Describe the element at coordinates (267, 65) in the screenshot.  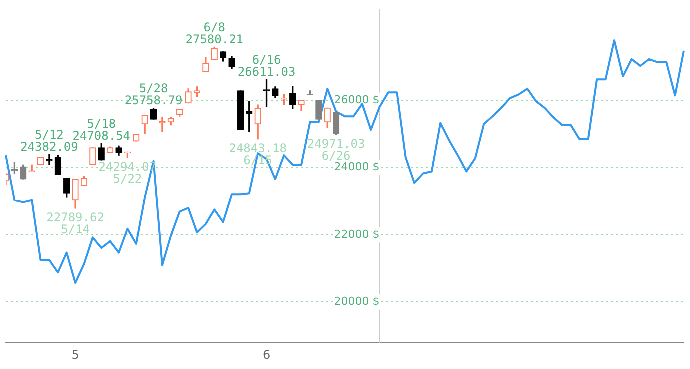
I see `annotation: 6/16 26611.03` at that location.